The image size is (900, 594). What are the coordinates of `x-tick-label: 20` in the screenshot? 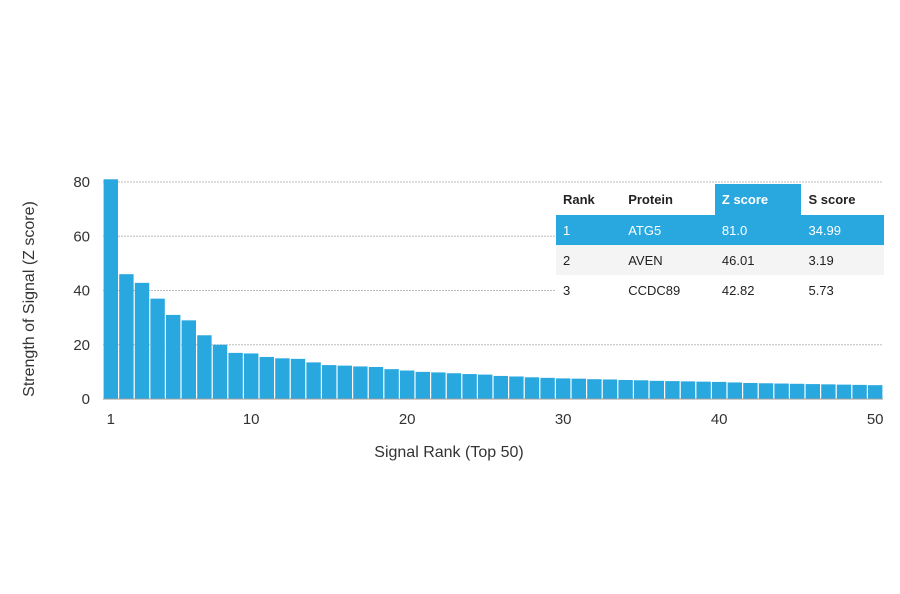 It's located at (407, 419).